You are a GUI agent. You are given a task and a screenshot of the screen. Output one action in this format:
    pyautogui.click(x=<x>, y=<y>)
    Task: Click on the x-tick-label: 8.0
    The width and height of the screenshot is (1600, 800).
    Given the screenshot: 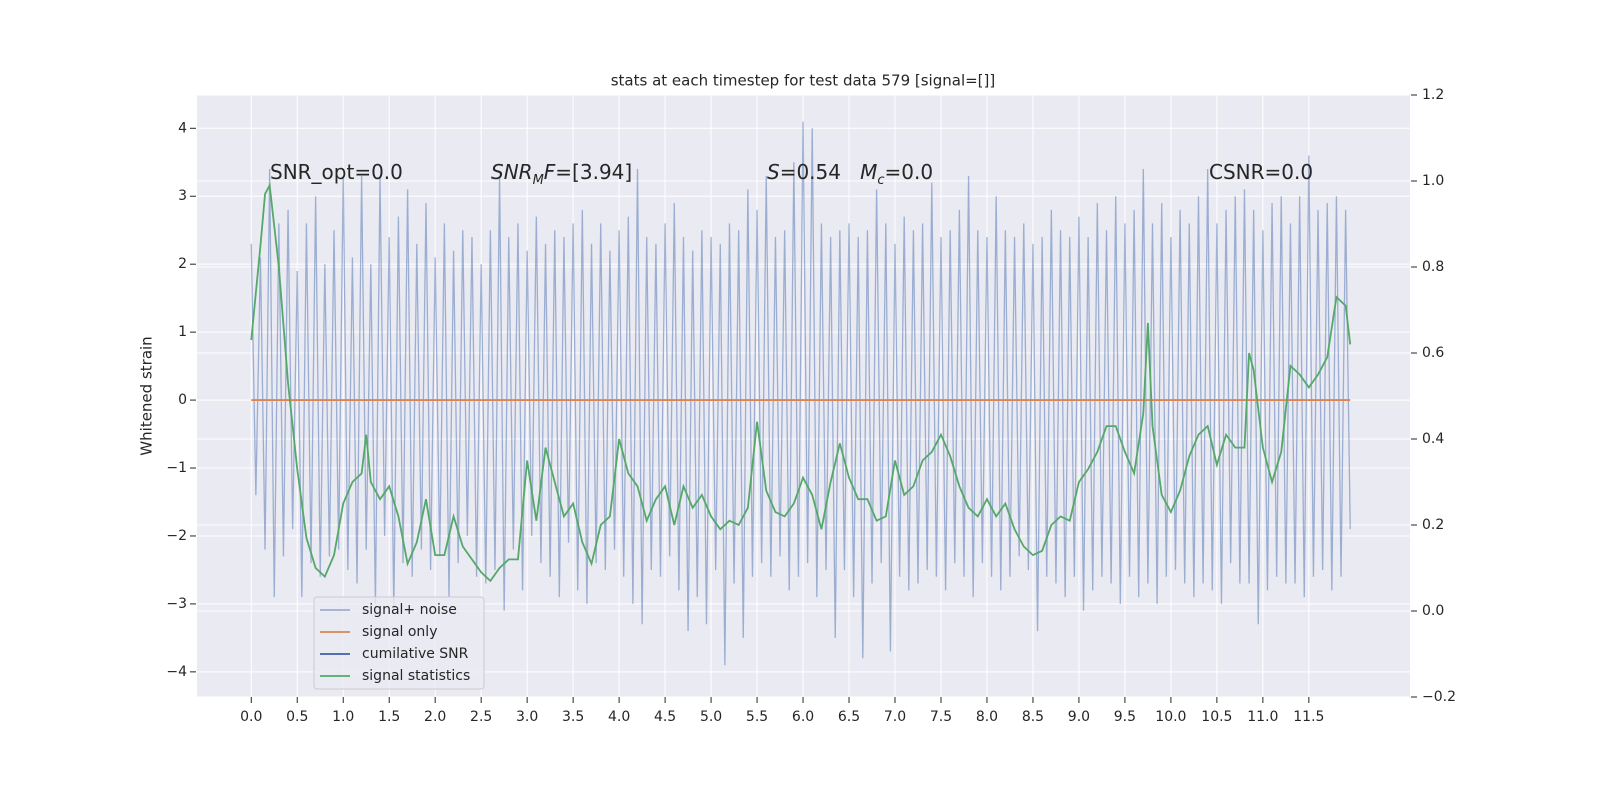 What is the action you would take?
    pyautogui.click(x=987, y=717)
    